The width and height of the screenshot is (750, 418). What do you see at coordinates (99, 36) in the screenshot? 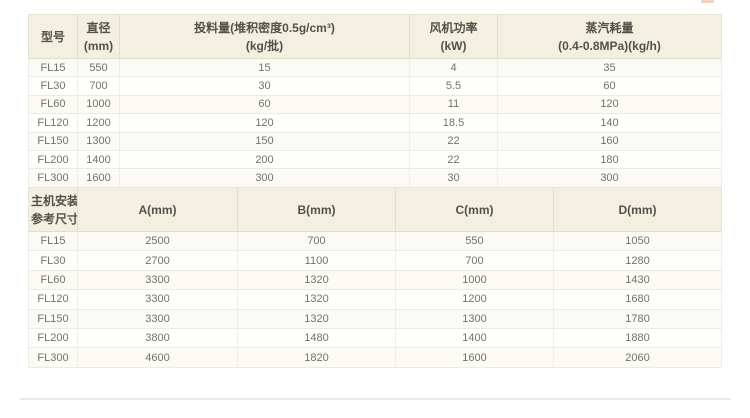
I see `col-header-diameter: 直径 (mm)` at bounding box center [99, 36].